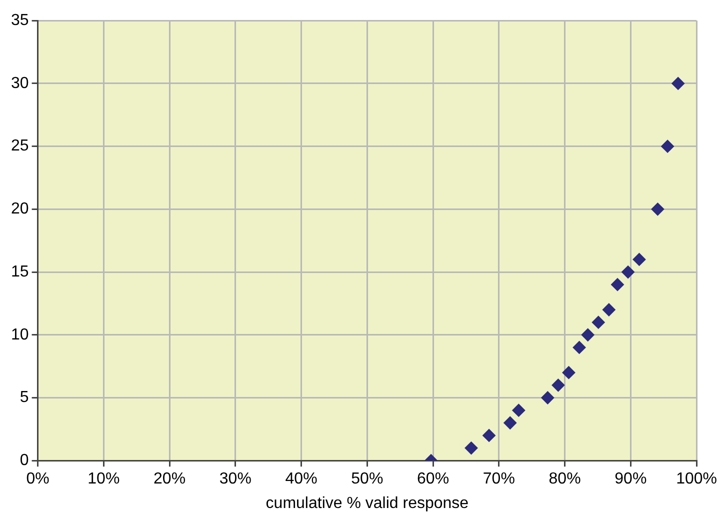 The height and width of the screenshot is (525, 728). Describe the element at coordinates (564, 479) in the screenshot. I see `x-tick-label: 80%` at that location.